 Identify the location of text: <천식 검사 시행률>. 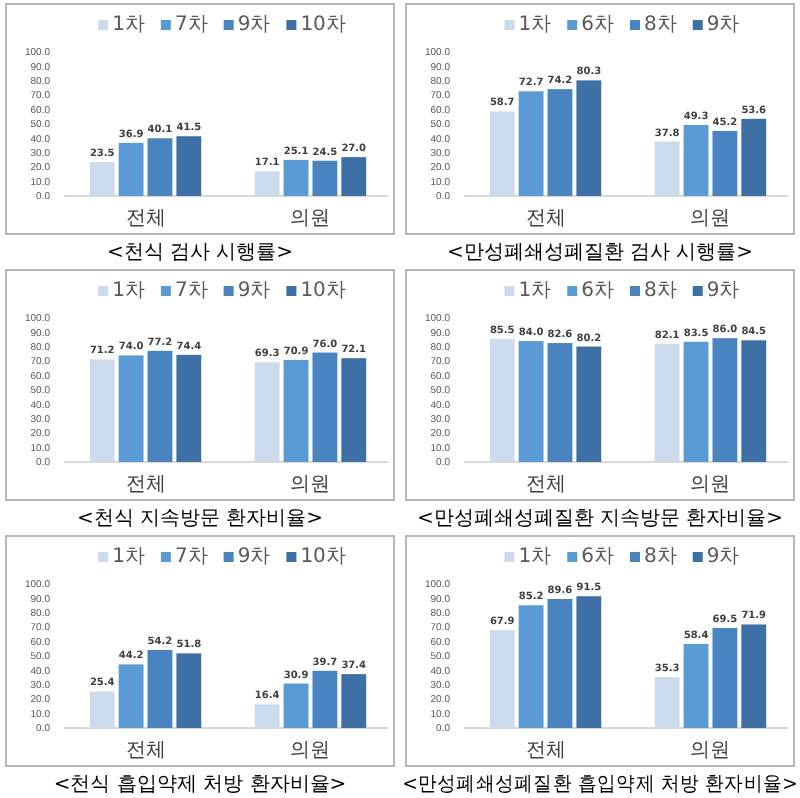
(200, 253).